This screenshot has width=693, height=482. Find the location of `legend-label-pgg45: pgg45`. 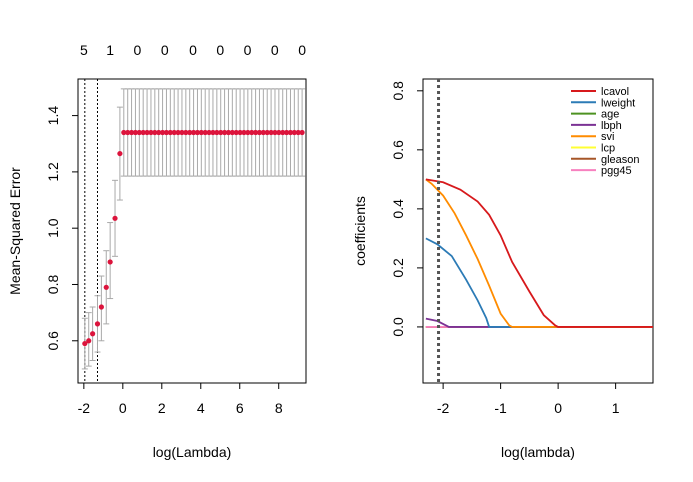

legend-label-pgg45: pgg45 is located at coordinates (616, 171).